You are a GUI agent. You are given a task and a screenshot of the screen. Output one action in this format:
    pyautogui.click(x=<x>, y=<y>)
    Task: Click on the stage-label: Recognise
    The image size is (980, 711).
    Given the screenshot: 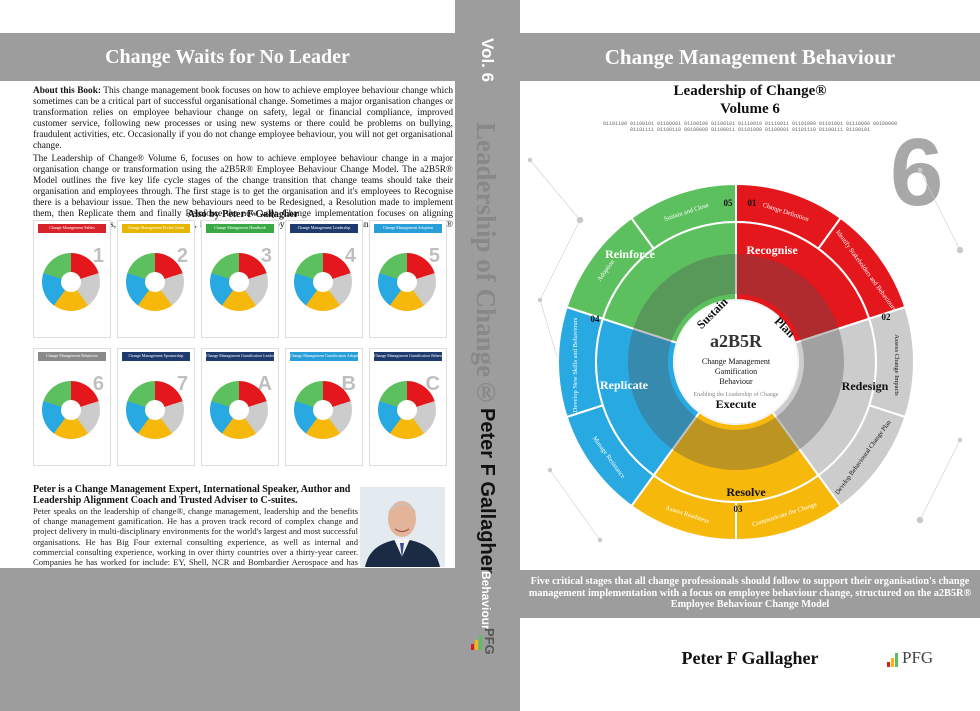 What is the action you would take?
    pyautogui.click(x=772, y=250)
    